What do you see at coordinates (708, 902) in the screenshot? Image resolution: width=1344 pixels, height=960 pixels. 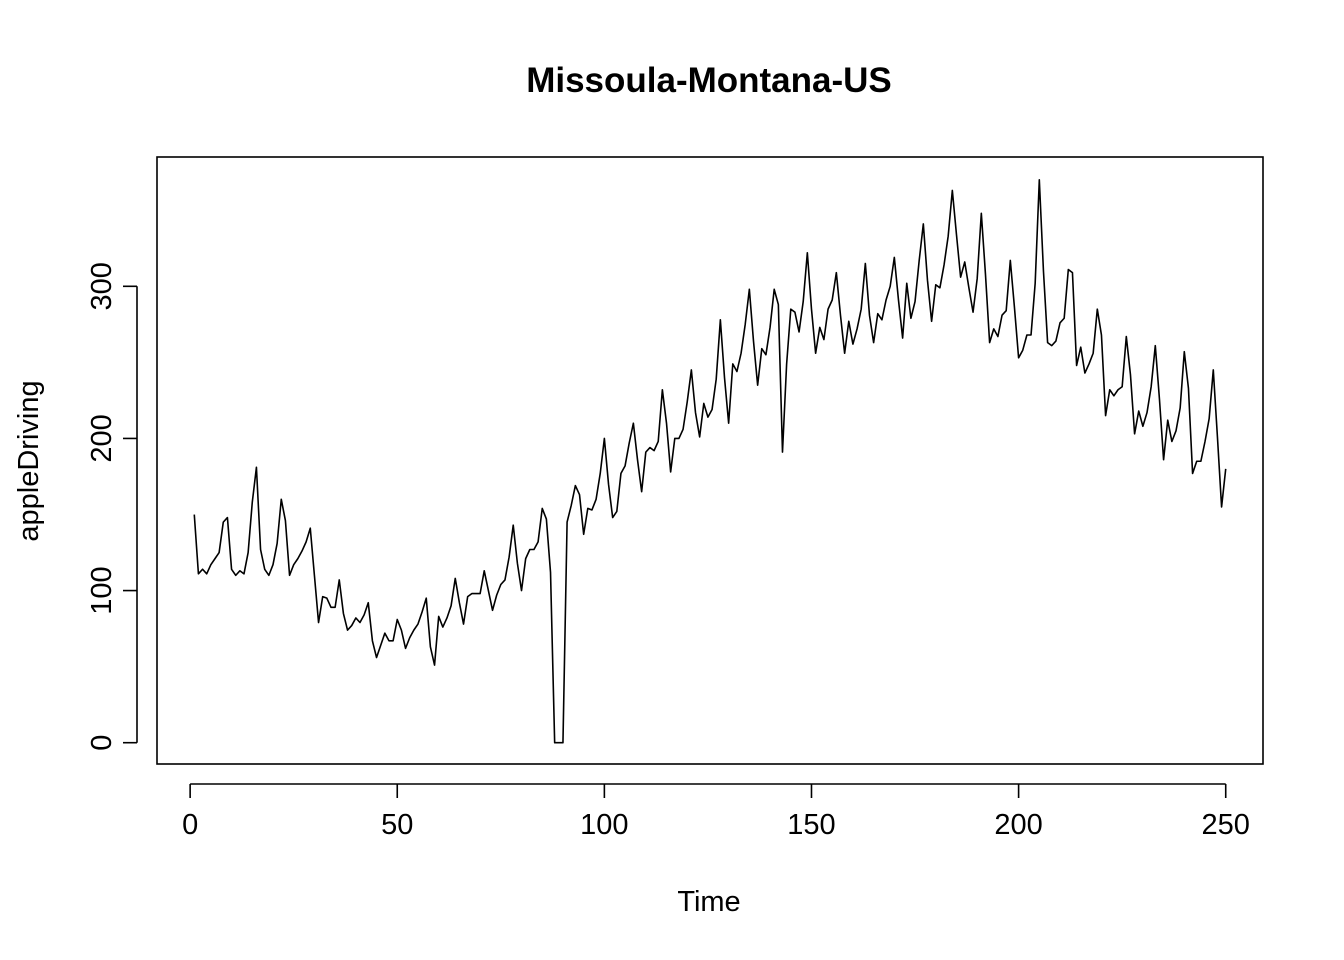 I see `x-axis-label: Time` at bounding box center [708, 902].